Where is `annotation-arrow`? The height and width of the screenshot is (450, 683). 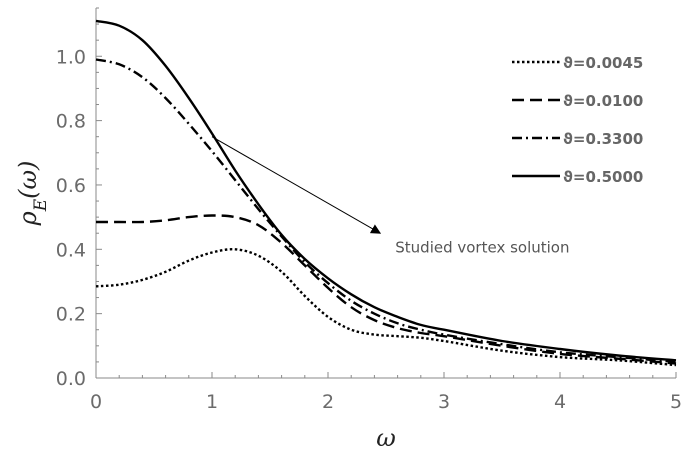 annotation-arrow is located at coordinates (296, 185).